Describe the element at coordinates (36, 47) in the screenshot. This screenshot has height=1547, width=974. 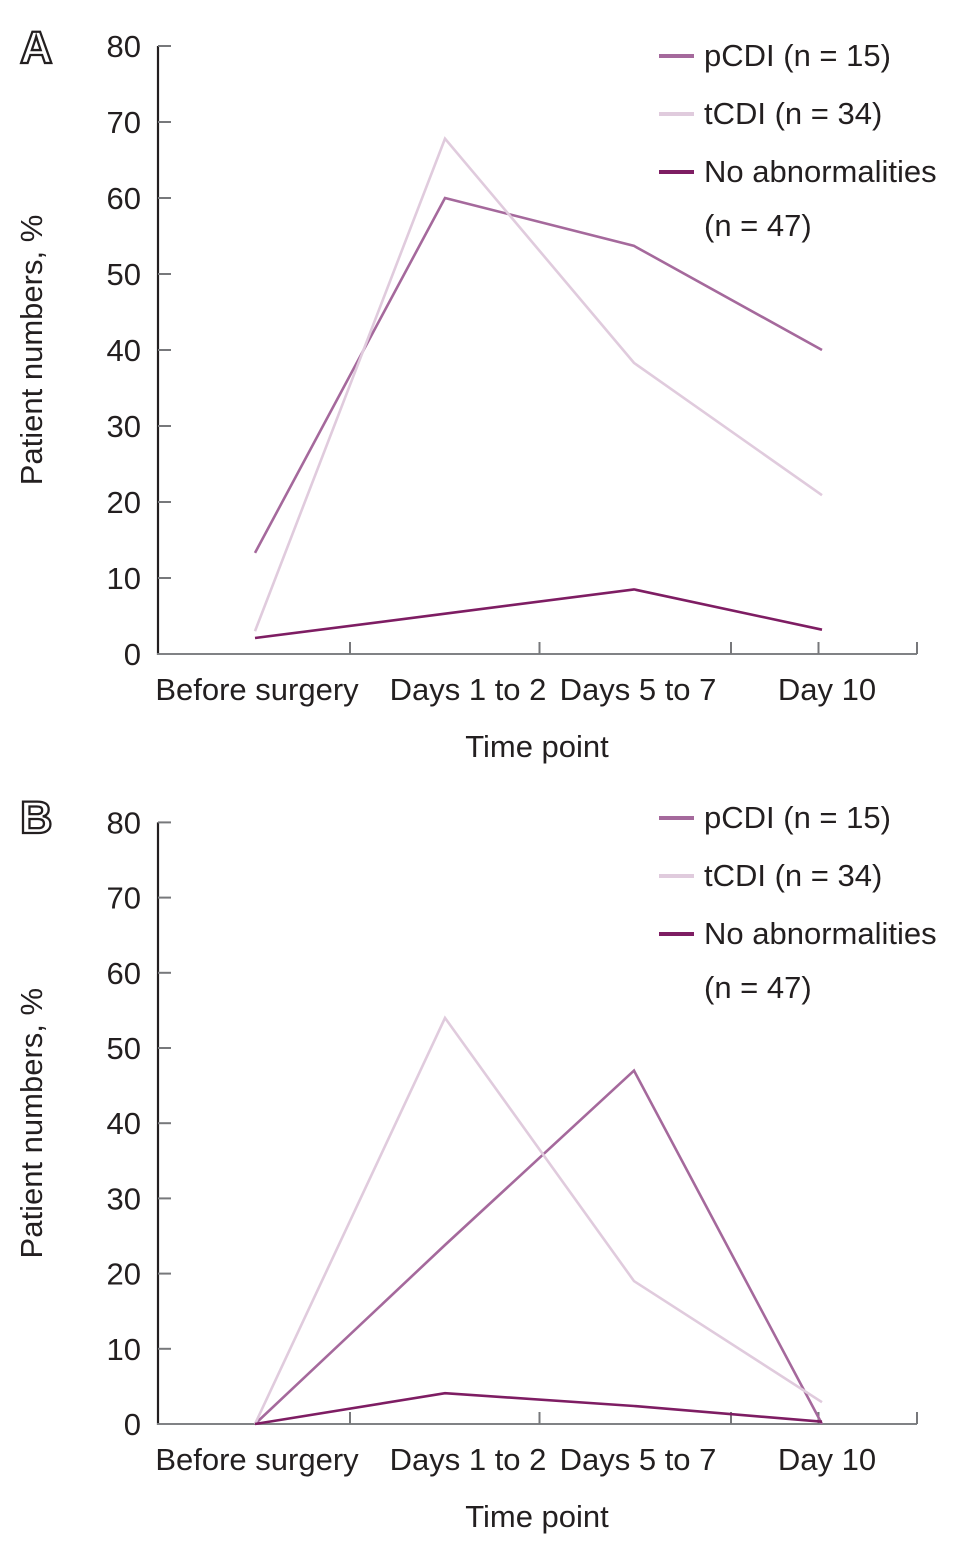
I see `panel-letter-a: A` at that location.